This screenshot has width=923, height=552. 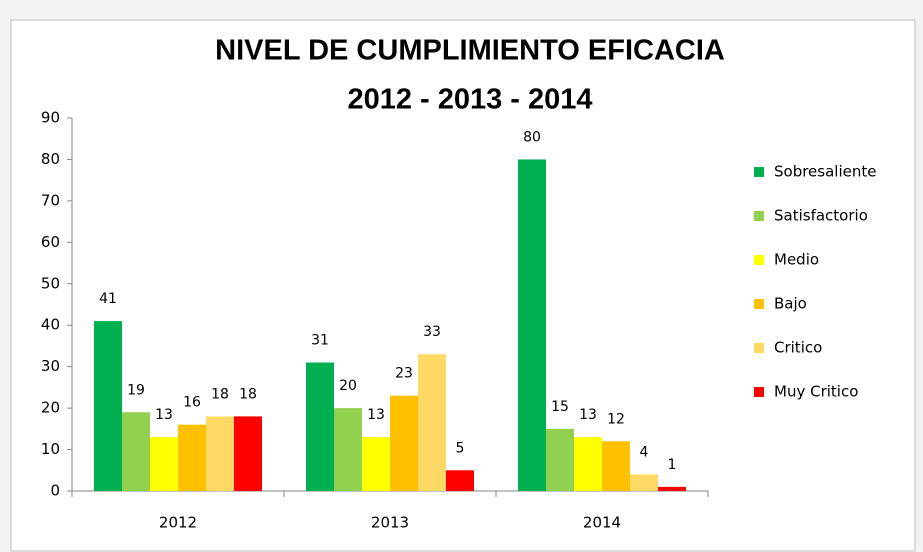 What do you see at coordinates (616, 419) in the screenshot?
I see `data-label: 12` at bounding box center [616, 419].